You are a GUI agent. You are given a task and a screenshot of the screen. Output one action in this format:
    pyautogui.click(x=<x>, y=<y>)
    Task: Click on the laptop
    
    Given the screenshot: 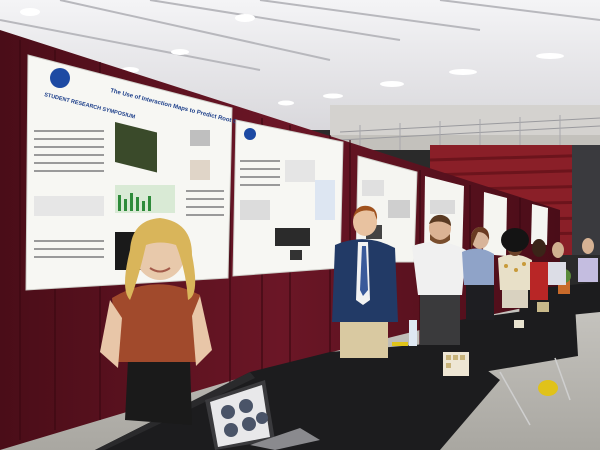 What is the action you would take?
    pyautogui.click(x=262, y=415)
    